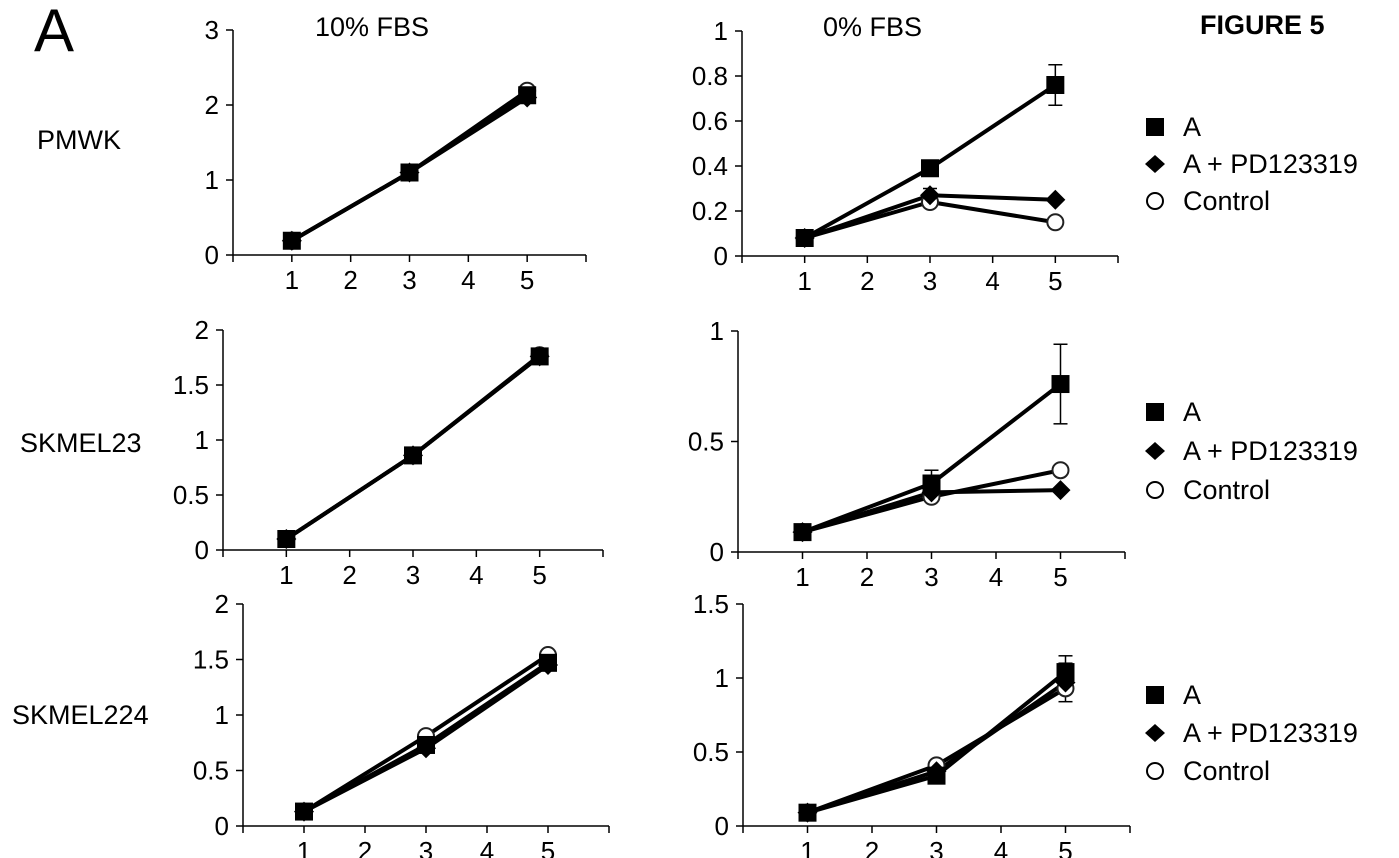  Describe the element at coordinates (372, 27) in the screenshot. I see `condition-label-10pct: 10% FBS` at that location.